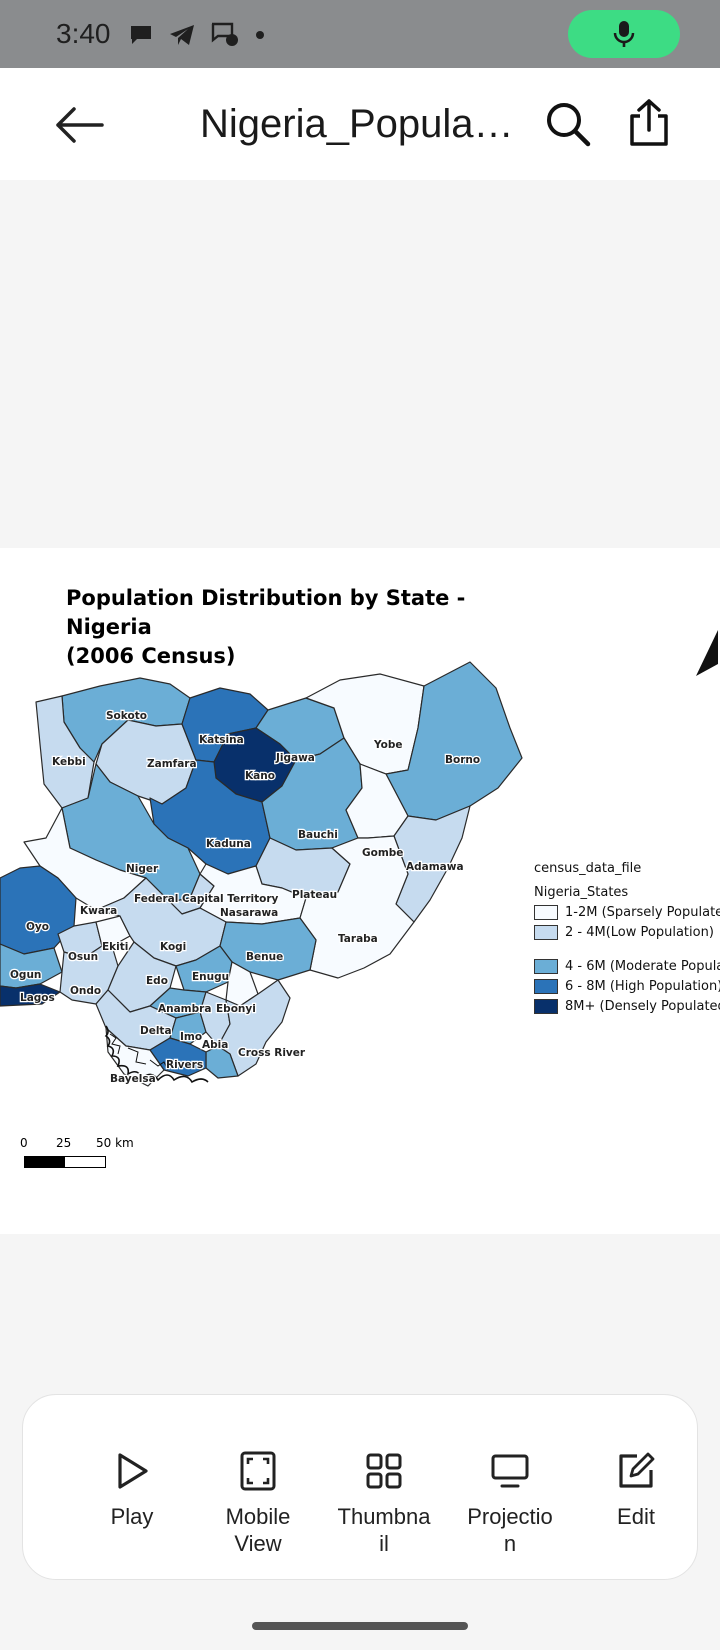  I want to click on label-lagos: Lagos, so click(37, 998).